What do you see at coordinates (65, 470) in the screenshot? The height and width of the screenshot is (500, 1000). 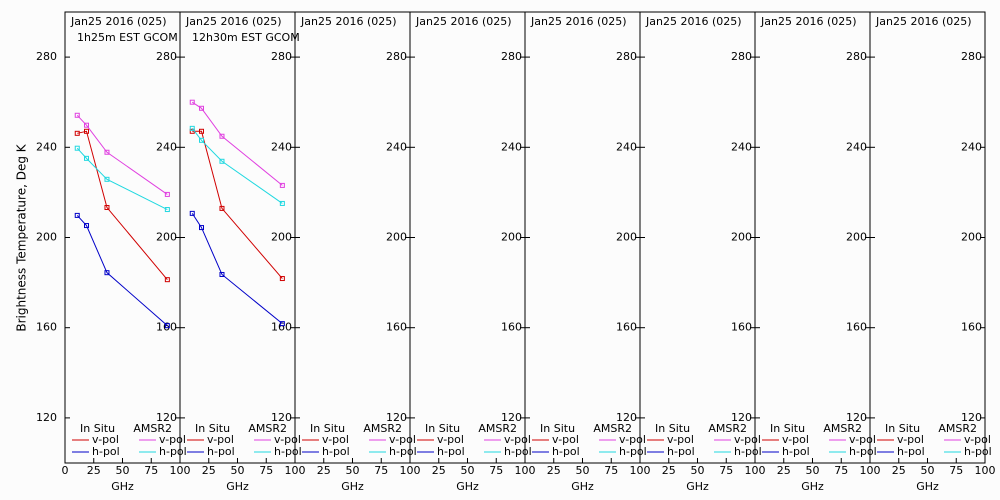 I see `x-tick-label: 0` at bounding box center [65, 470].